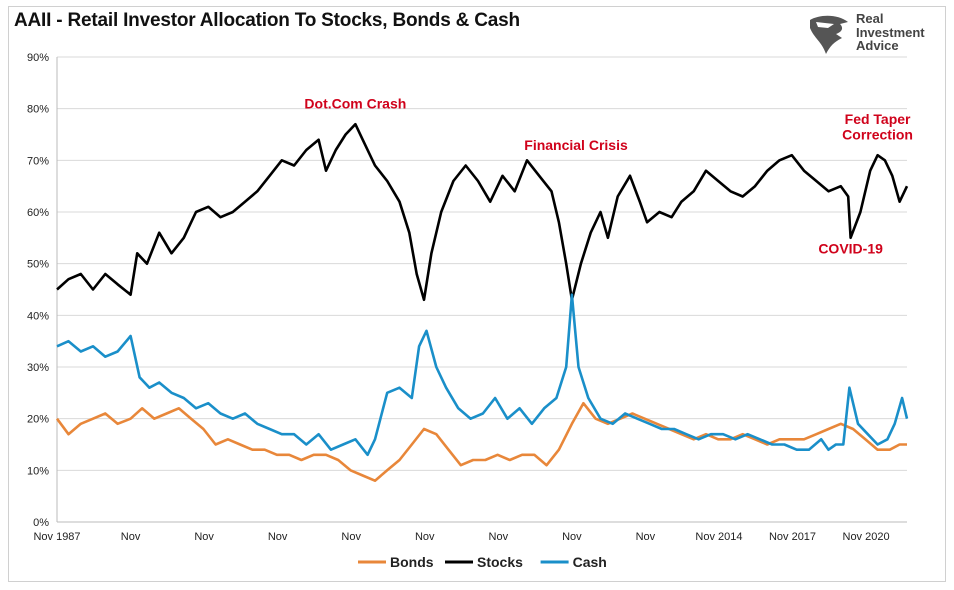 Image resolution: width=954 pixels, height=590 pixels. Describe the element at coordinates (38, 265) in the screenshot. I see `y-tick-label: 50%` at that location.